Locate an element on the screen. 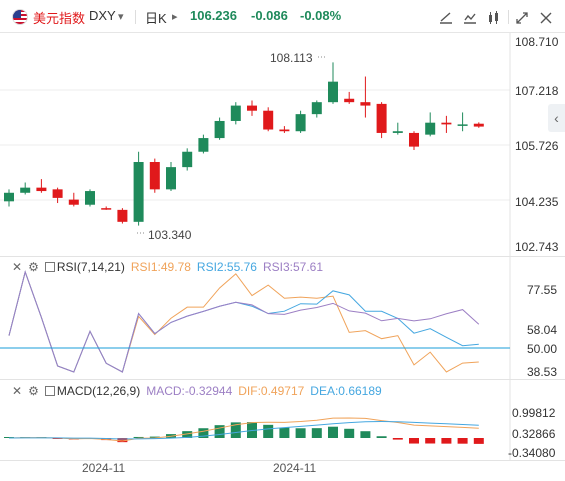 This screenshot has width=565, height=481. current-price: 106.236 is located at coordinates (213, 15).